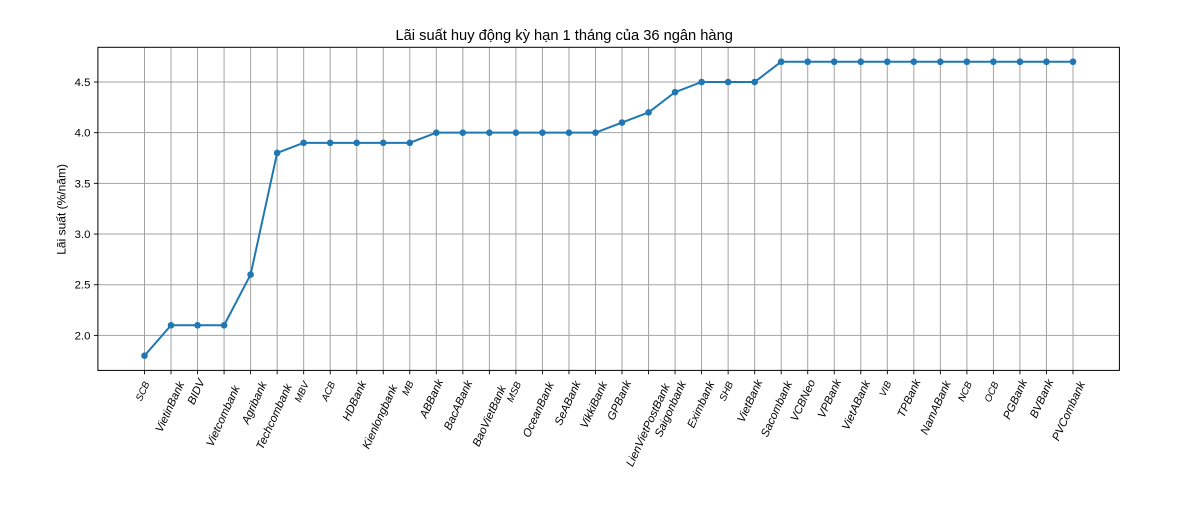 The image size is (1200, 529). I want to click on svg-text: 4.5, so click(83, 83).